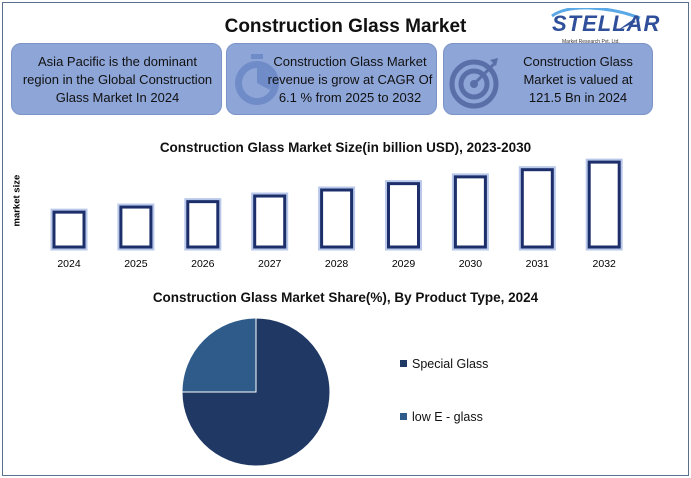  I want to click on pie-slice-special-glass, so click(256, 392).